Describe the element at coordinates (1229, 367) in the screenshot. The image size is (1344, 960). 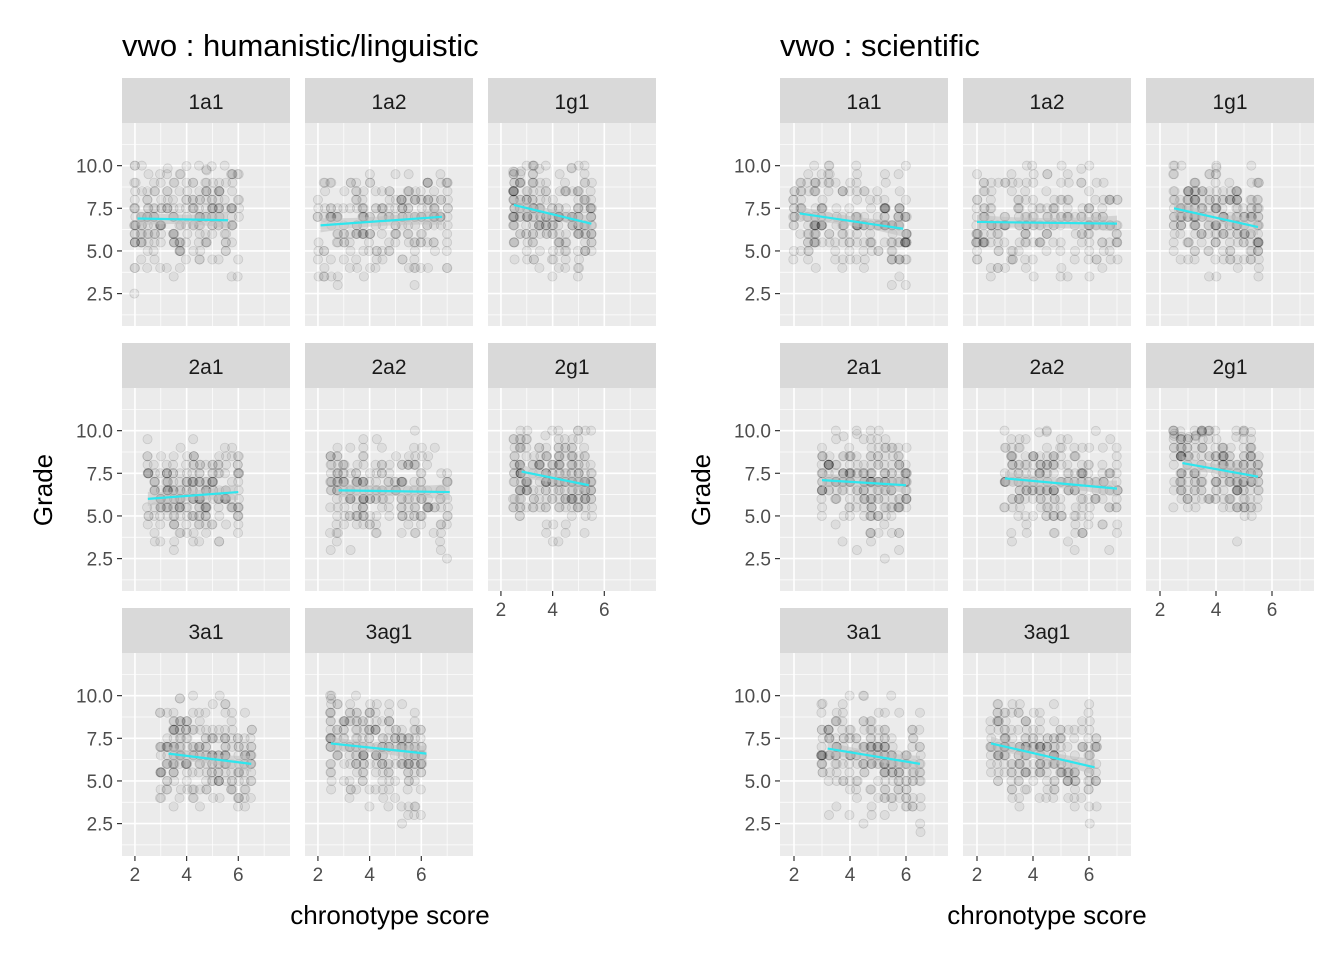
I see `facet-label: 2g1` at that location.